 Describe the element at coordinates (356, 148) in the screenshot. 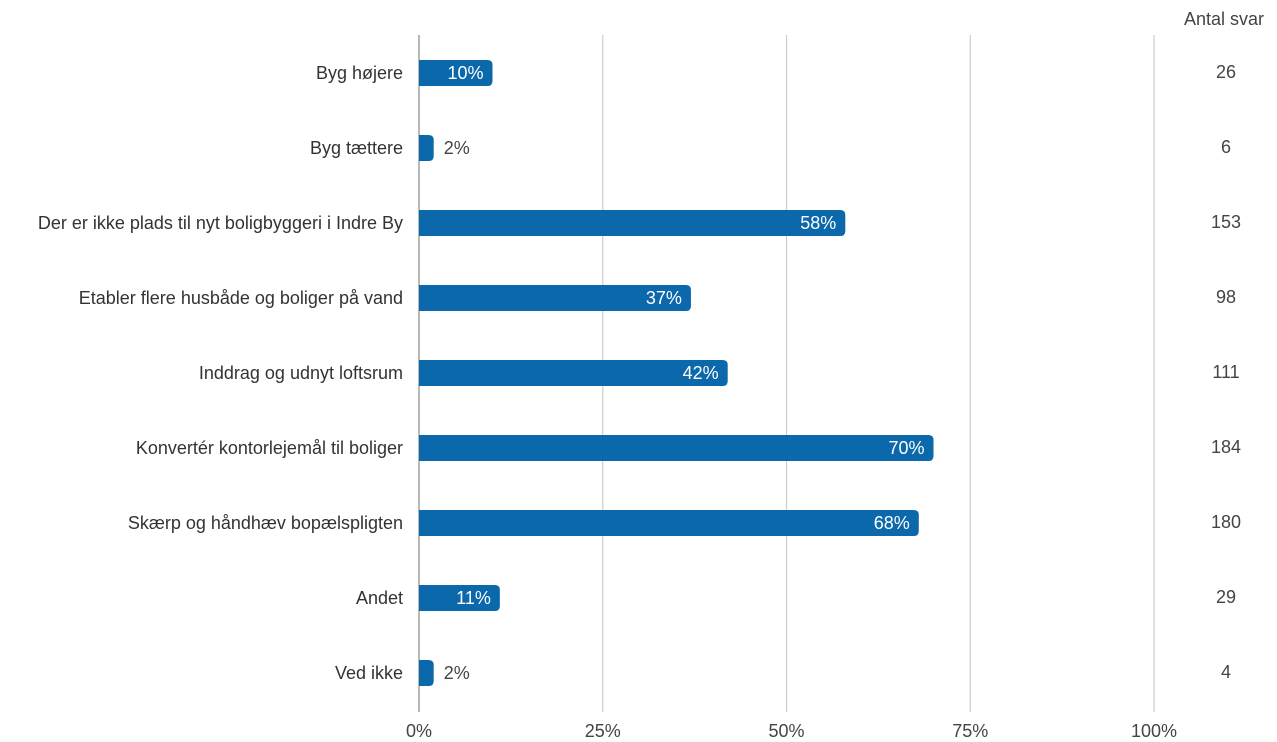

I see `category-label: Byg tættere` at that location.